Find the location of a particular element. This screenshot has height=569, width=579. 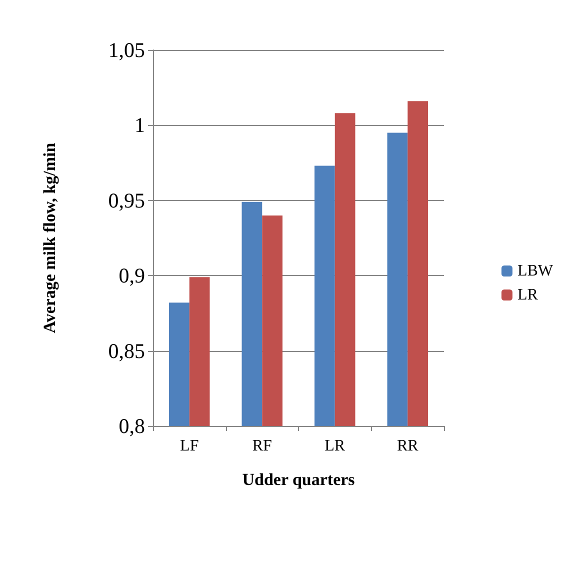

y-axis-title: Average milk flow, kg/min is located at coordinates (49, 238).